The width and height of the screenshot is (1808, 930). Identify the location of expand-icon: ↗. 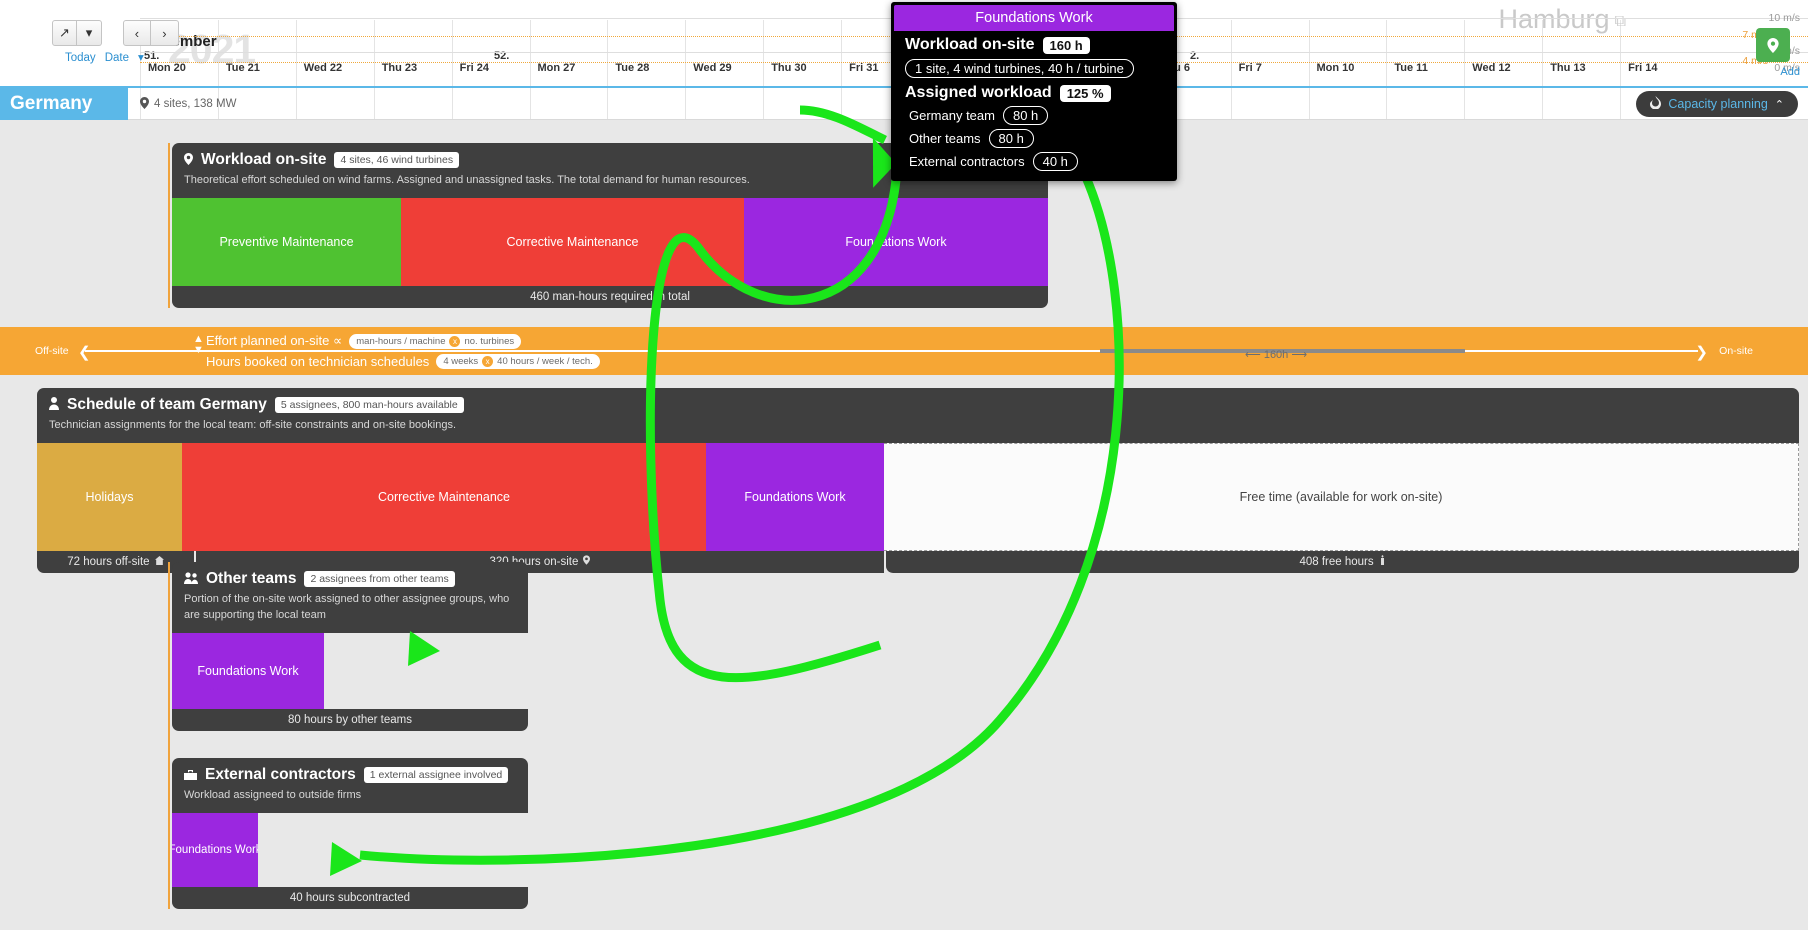
(64, 33).